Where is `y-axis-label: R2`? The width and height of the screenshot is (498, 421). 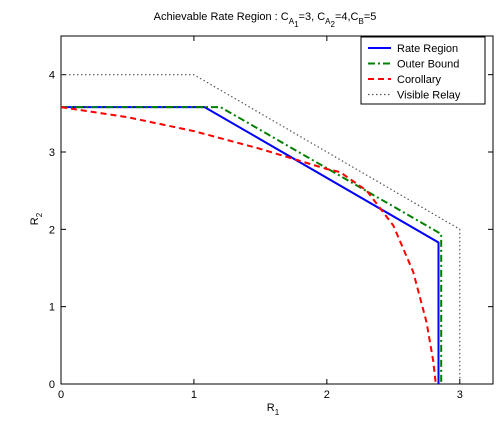 y-axis-label: R2 is located at coordinates (36, 218).